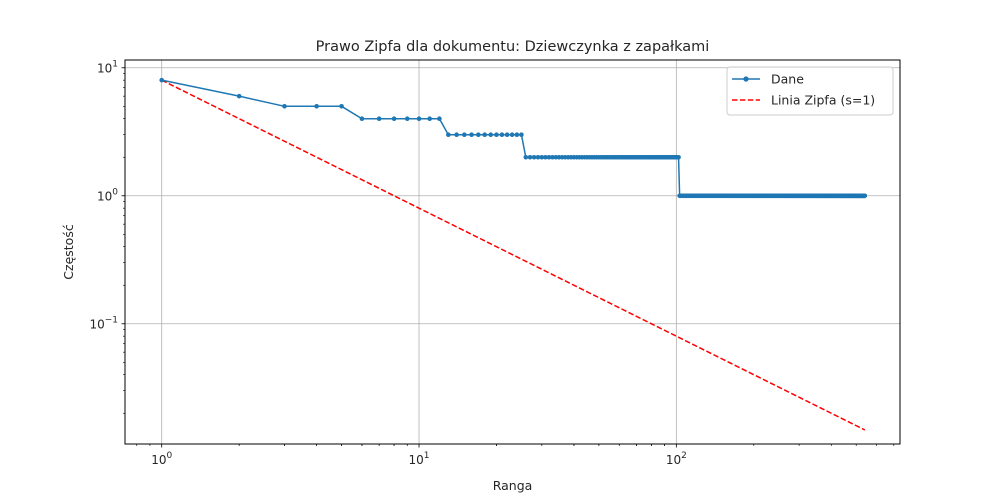 The image size is (1000, 500). I want to click on legend-marker-dane, so click(746, 79).